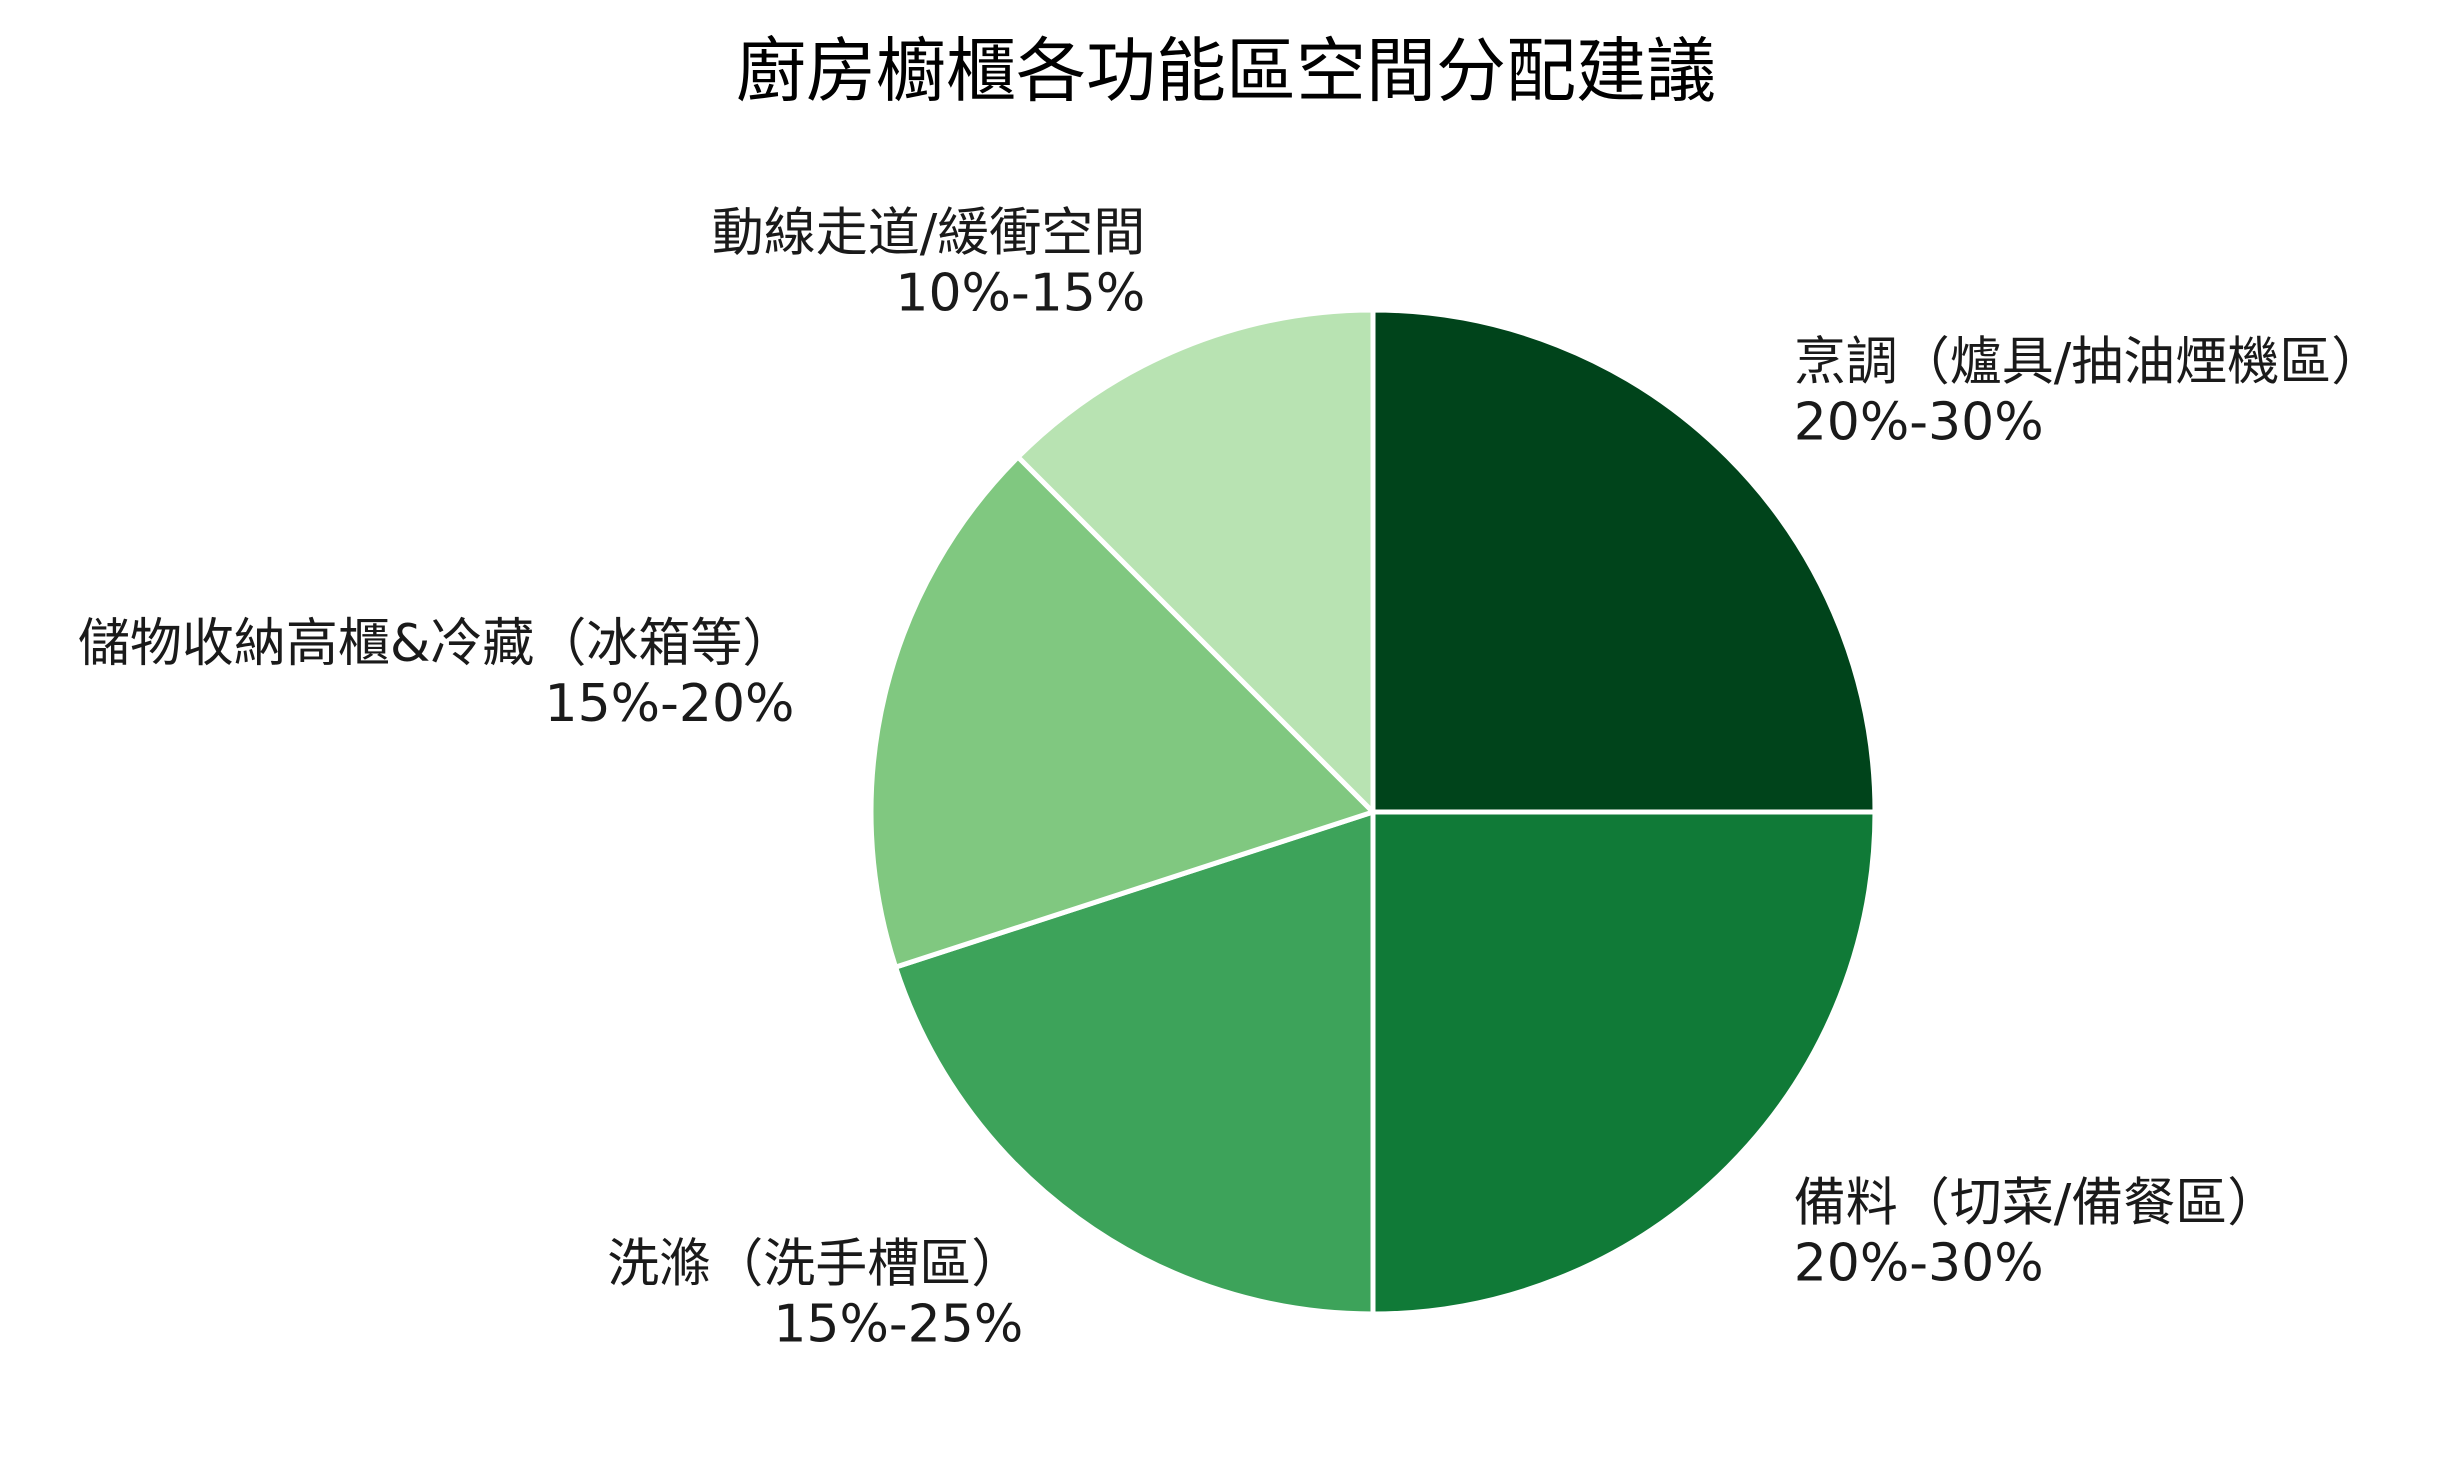 The width and height of the screenshot is (2453, 1468). I want to click on slice-value-label: 15%-20%, so click(670, 704).